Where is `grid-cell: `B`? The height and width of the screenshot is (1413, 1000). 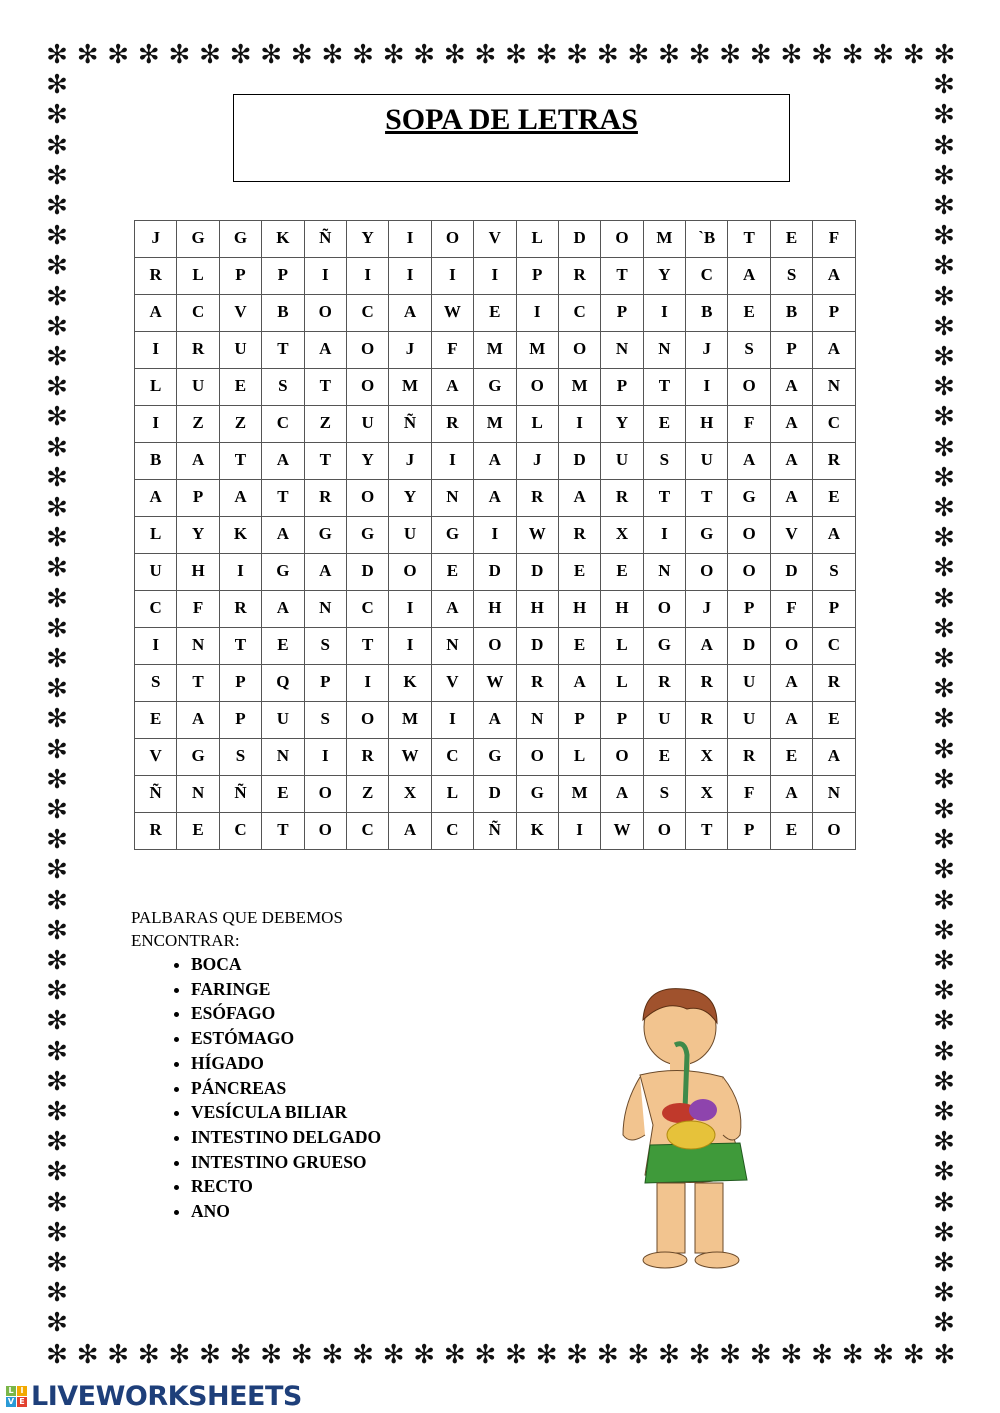
grid-cell: `B is located at coordinates (707, 239).